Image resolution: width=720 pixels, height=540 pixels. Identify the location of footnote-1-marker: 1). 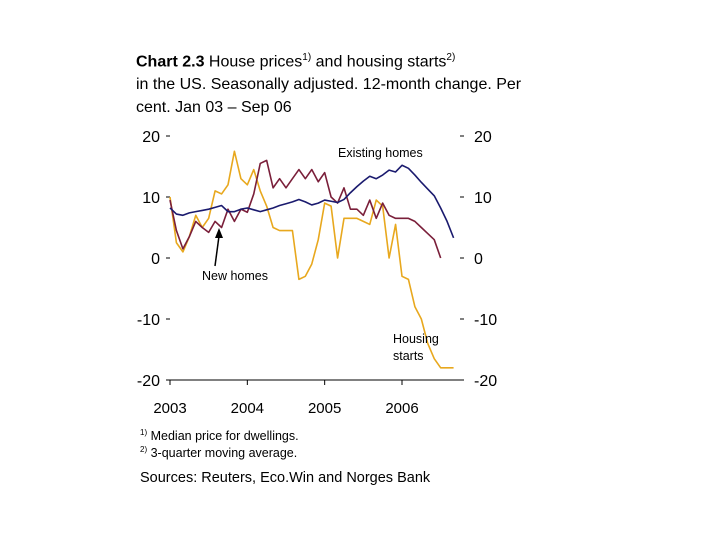
(144, 432).